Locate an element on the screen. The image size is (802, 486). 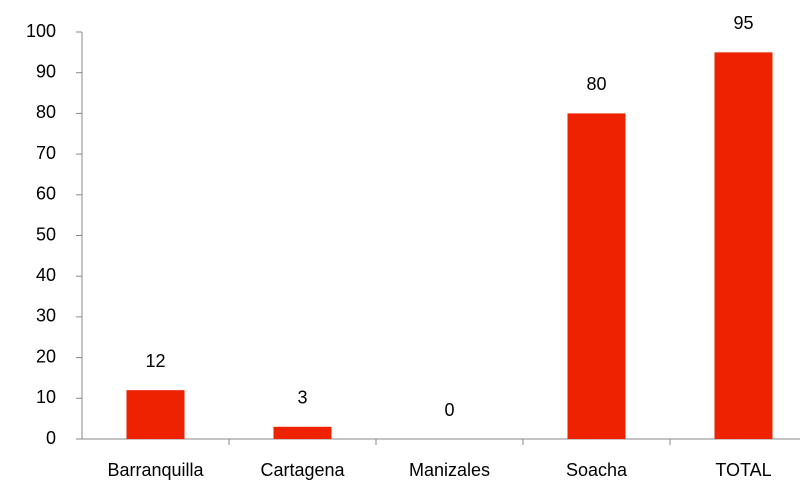
y-tick-label: 60 is located at coordinates (46, 194).